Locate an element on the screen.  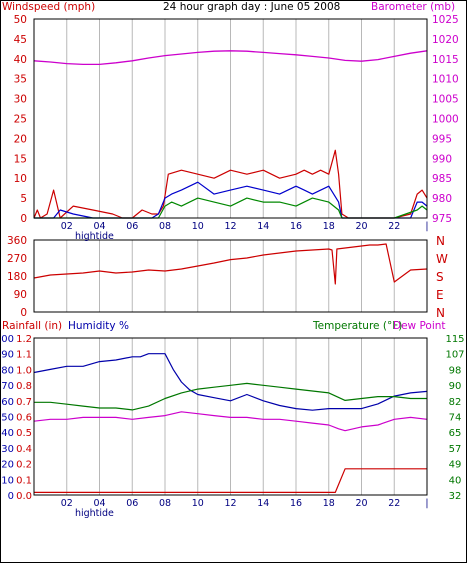
tick-baro-985: 985 is located at coordinates (442, 179).